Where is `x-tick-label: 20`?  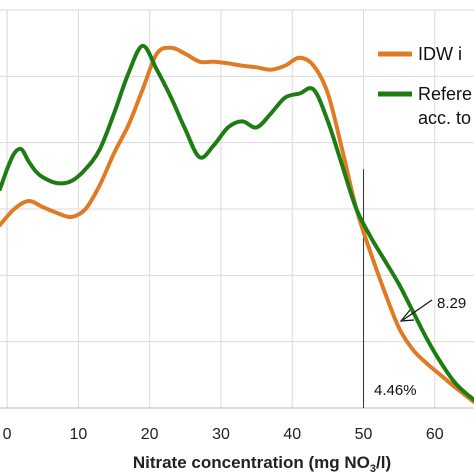 x-tick-label: 20 is located at coordinates (150, 434).